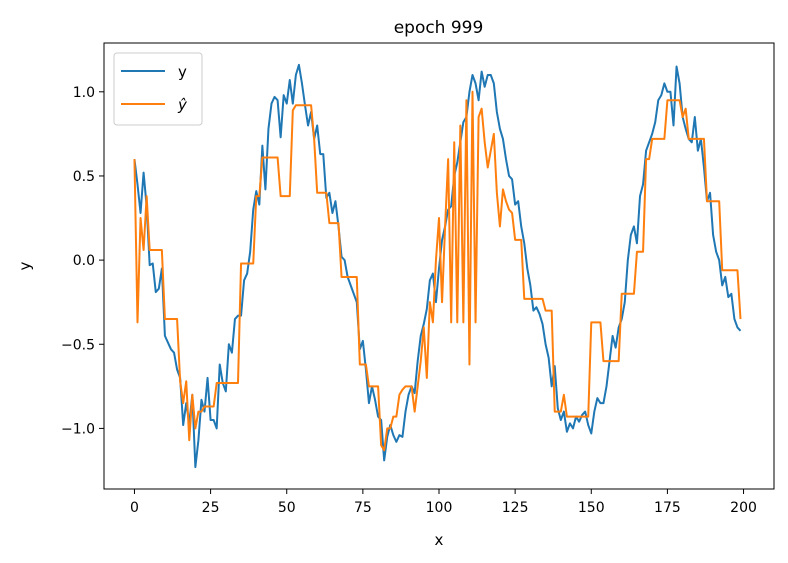  Describe the element at coordinates (182, 105) in the screenshot. I see `legend-label-y-hat: ŷ` at that location.